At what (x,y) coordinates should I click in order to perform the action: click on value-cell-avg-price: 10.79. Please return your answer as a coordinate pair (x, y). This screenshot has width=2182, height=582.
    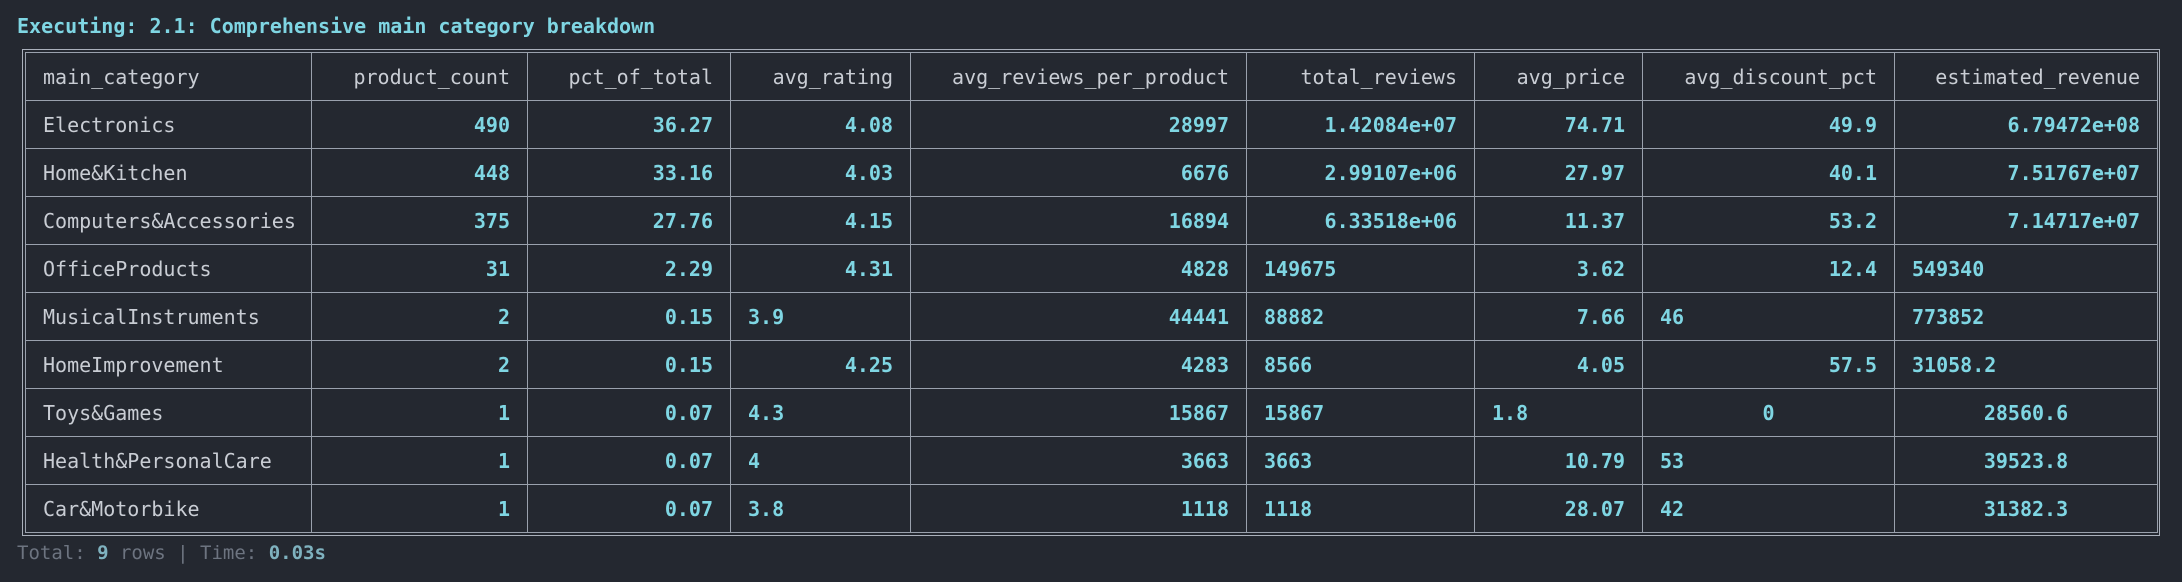
    Looking at the image, I should click on (1558, 460).